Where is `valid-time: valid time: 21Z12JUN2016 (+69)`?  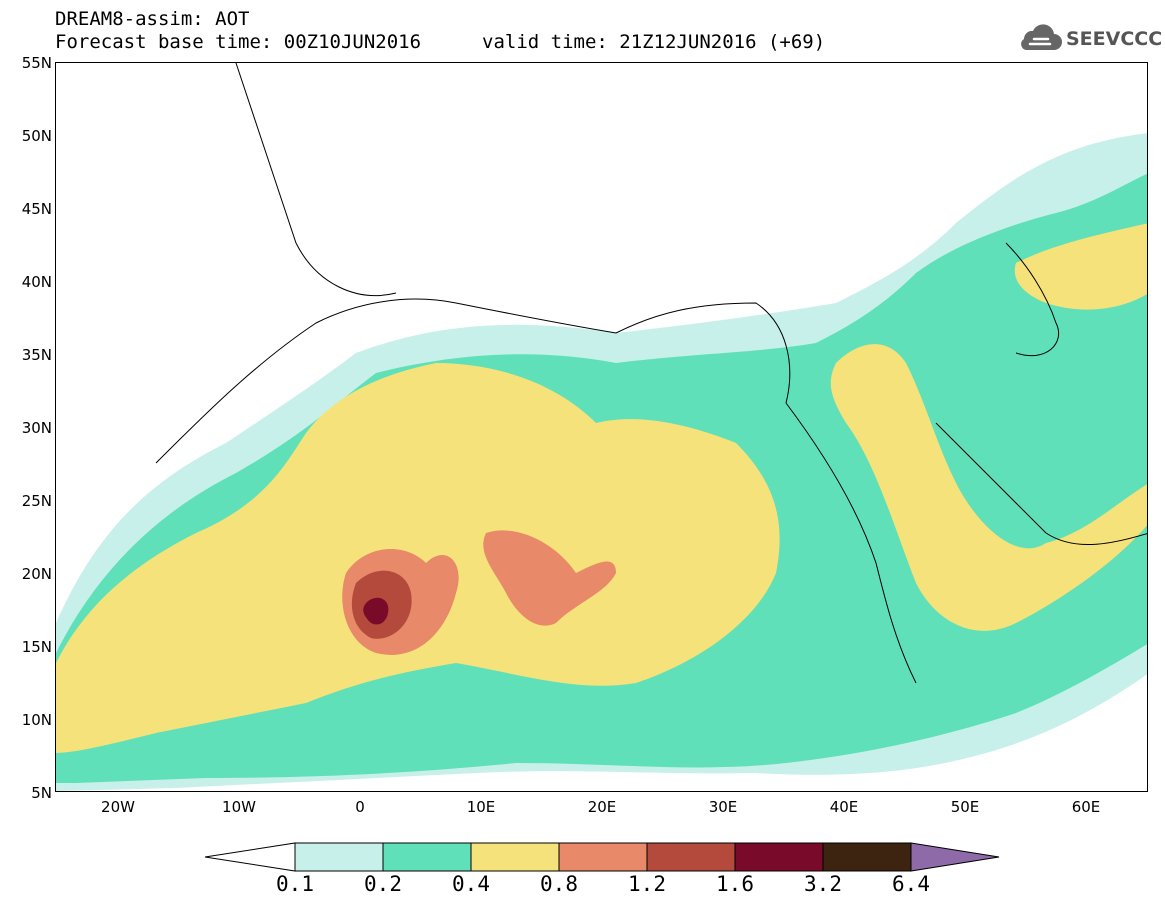 valid-time: valid time: 21Z12JUN2016 (+69) is located at coordinates (654, 42).